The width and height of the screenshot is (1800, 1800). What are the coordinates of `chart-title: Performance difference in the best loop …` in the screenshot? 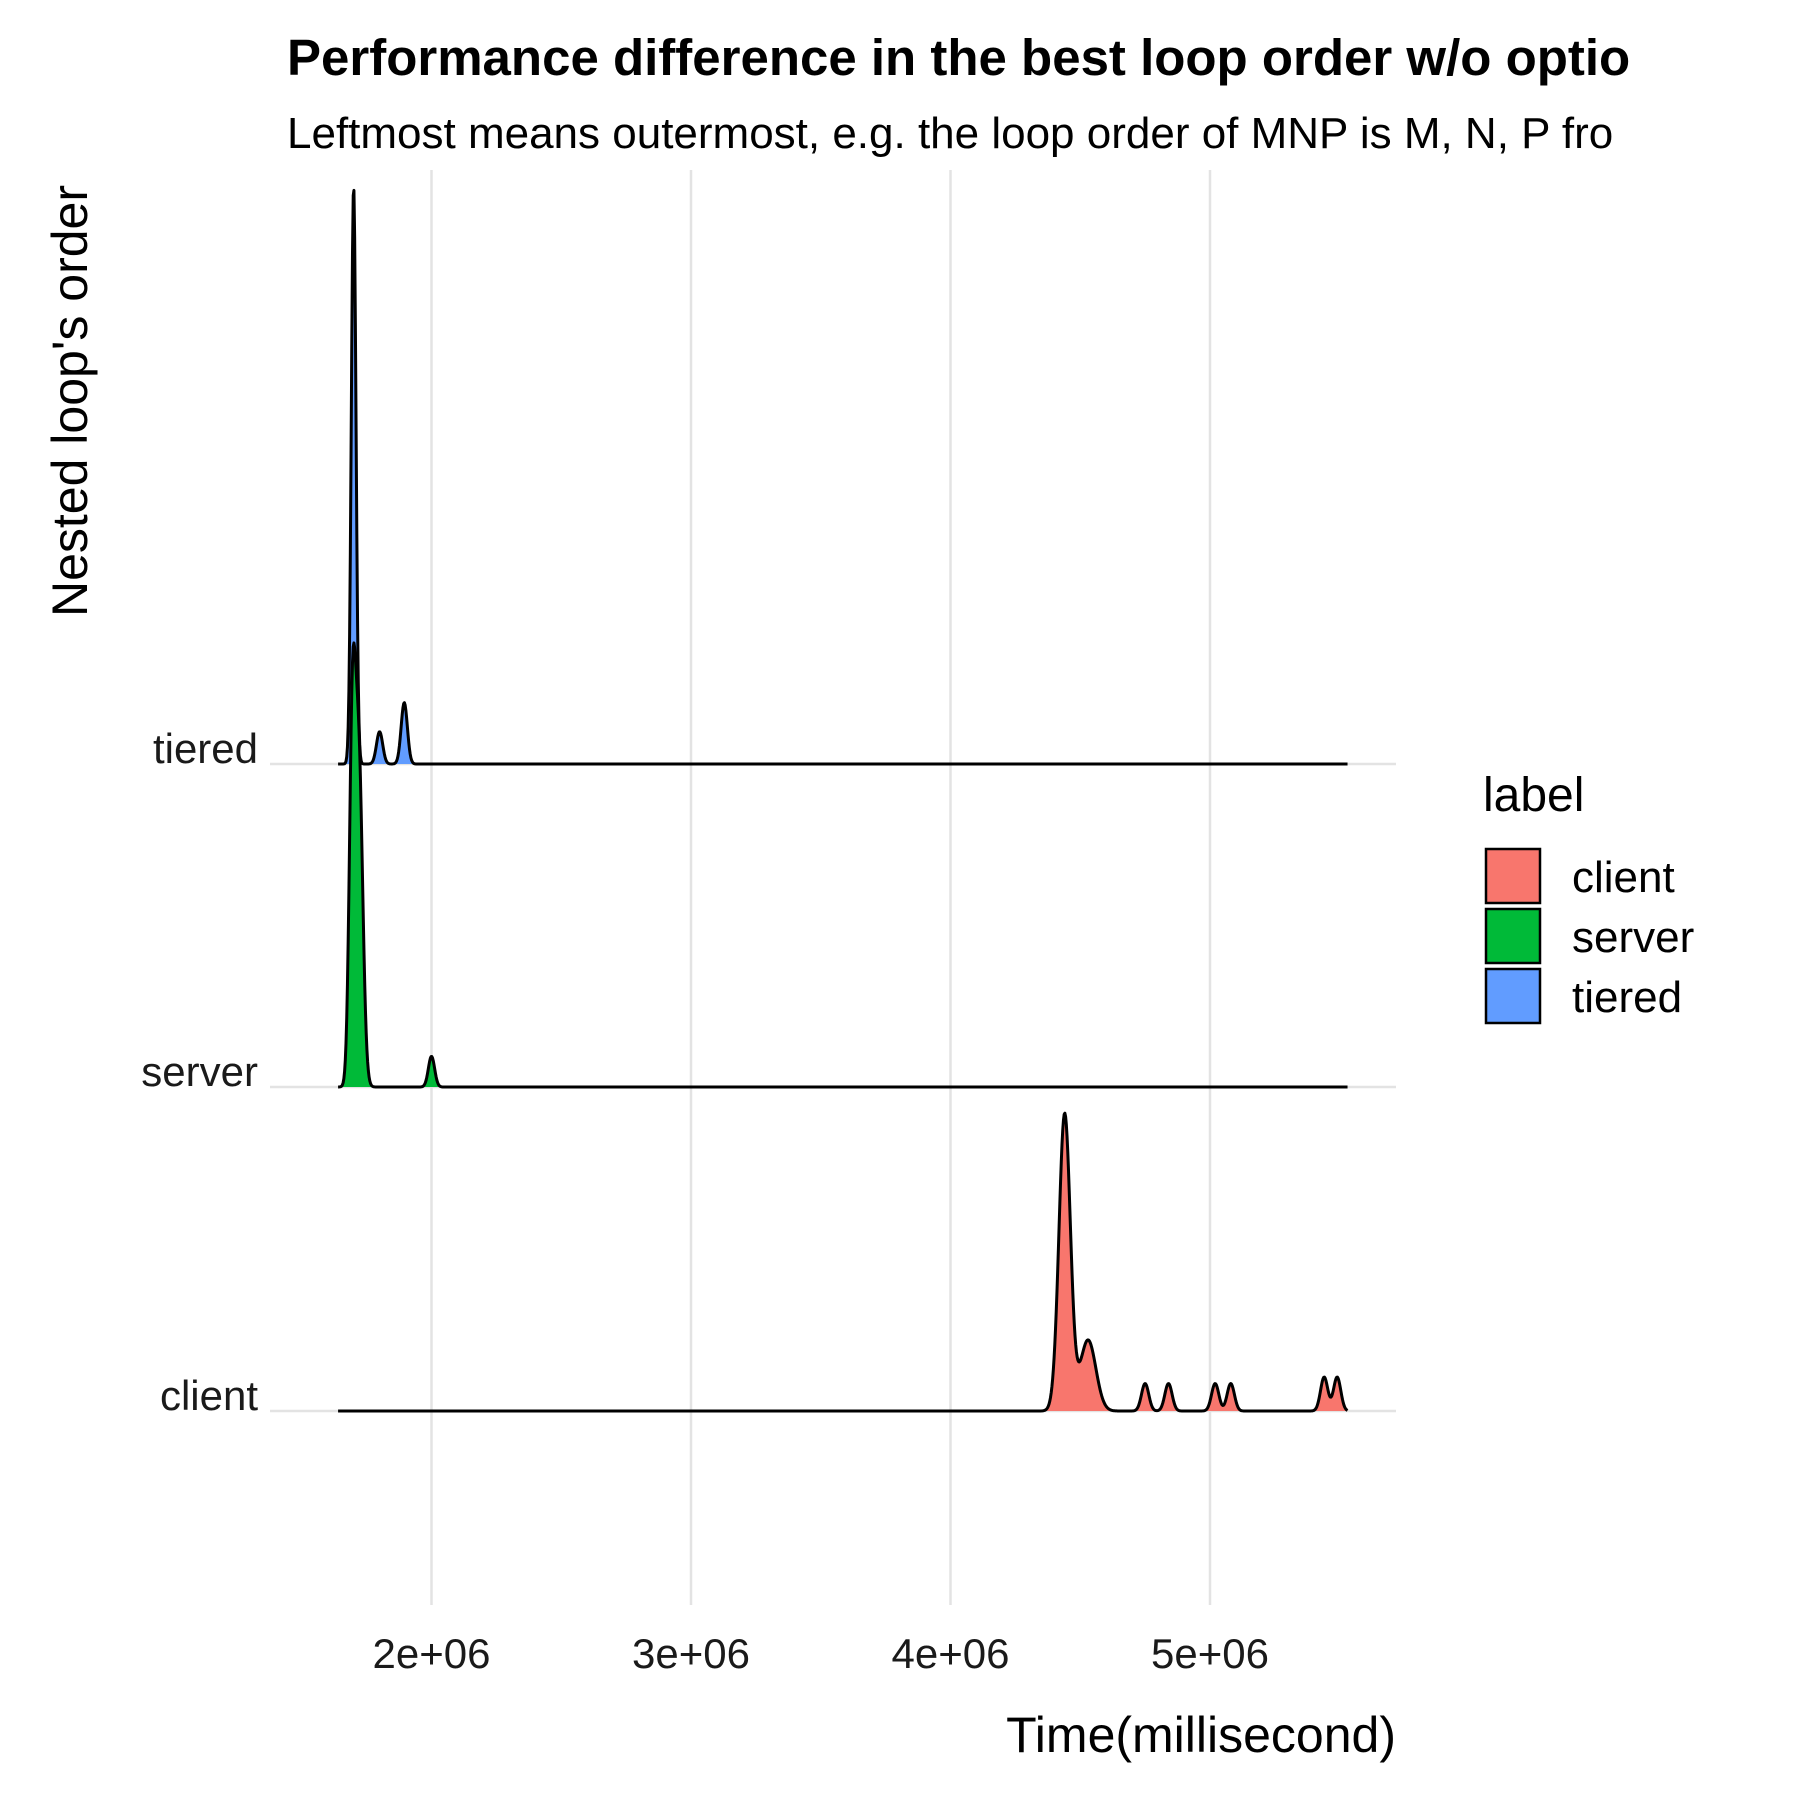 It's located at (958, 57).